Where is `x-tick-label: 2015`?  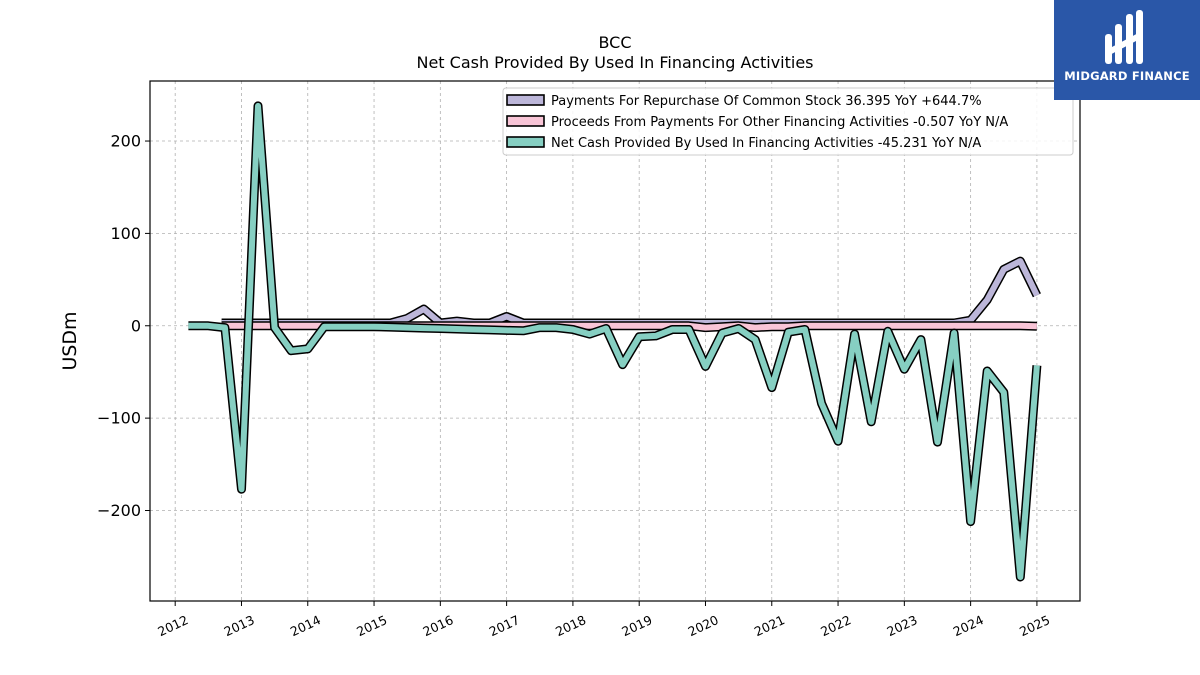 x-tick-label: 2015 is located at coordinates (371, 625).